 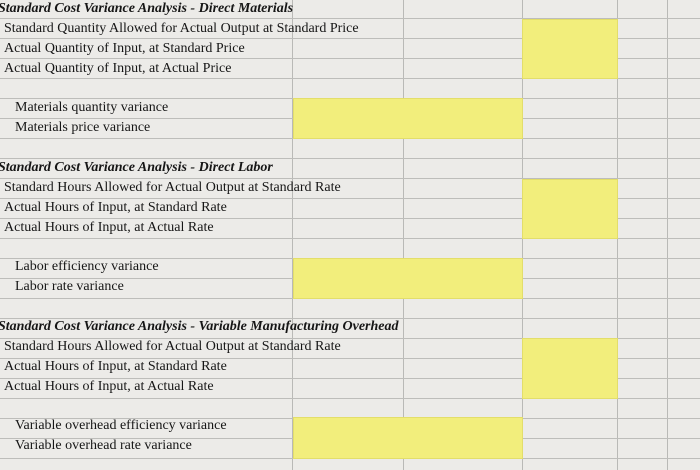 I want to click on row-label-overhead-actual-hours-standard-rate: Actual Hours of Input, at Standard Rate, so click(x=115, y=366).